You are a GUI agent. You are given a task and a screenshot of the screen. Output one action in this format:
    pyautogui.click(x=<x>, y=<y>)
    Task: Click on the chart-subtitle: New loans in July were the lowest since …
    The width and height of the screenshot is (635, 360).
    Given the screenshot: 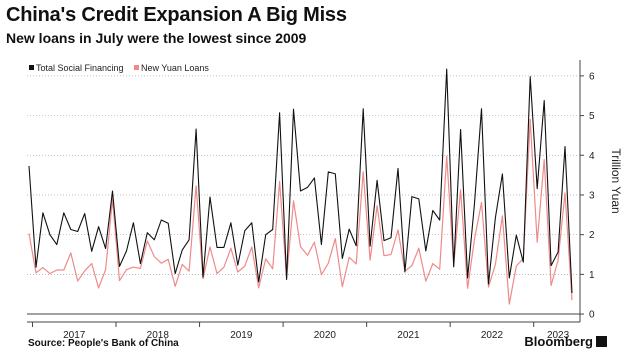 What is the action you would take?
    pyautogui.click(x=156, y=38)
    